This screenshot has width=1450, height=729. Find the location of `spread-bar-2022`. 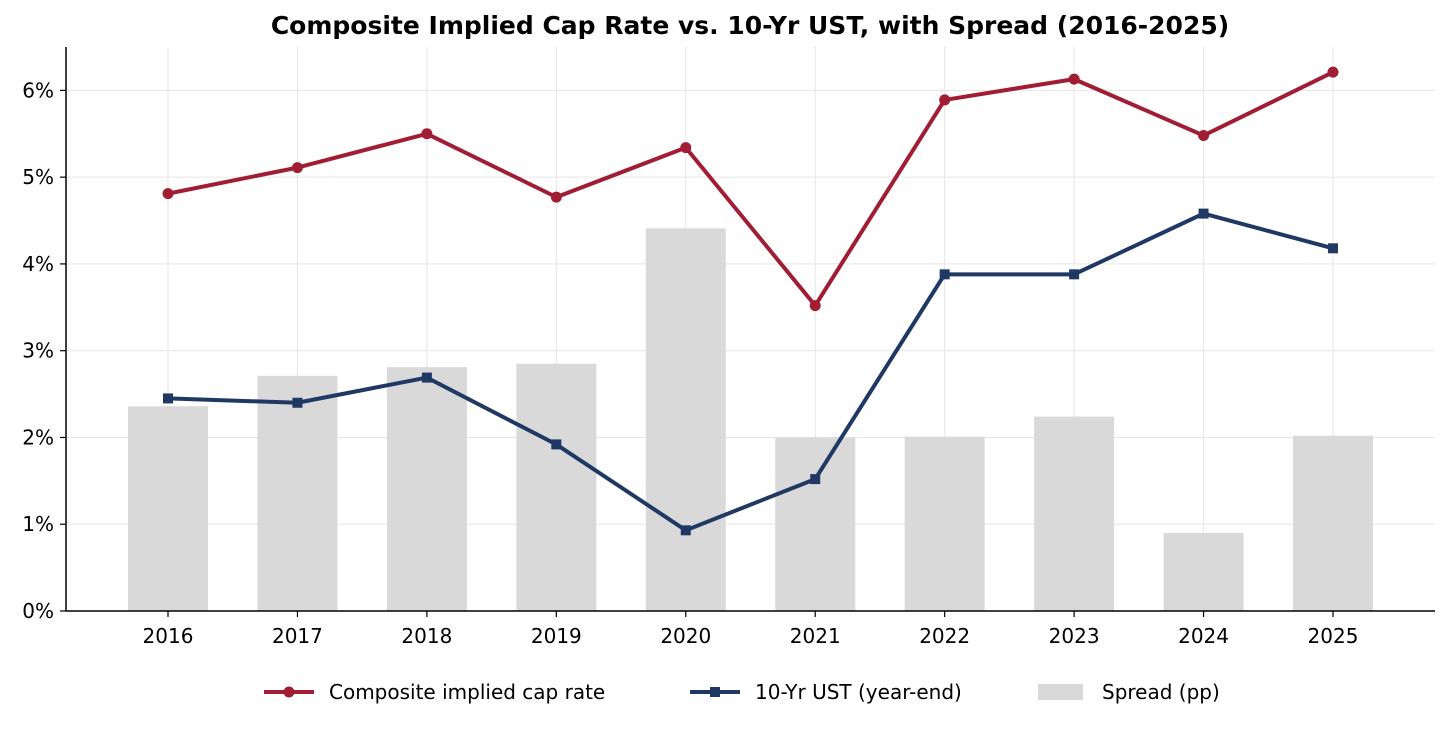

spread-bar-2022 is located at coordinates (944, 523).